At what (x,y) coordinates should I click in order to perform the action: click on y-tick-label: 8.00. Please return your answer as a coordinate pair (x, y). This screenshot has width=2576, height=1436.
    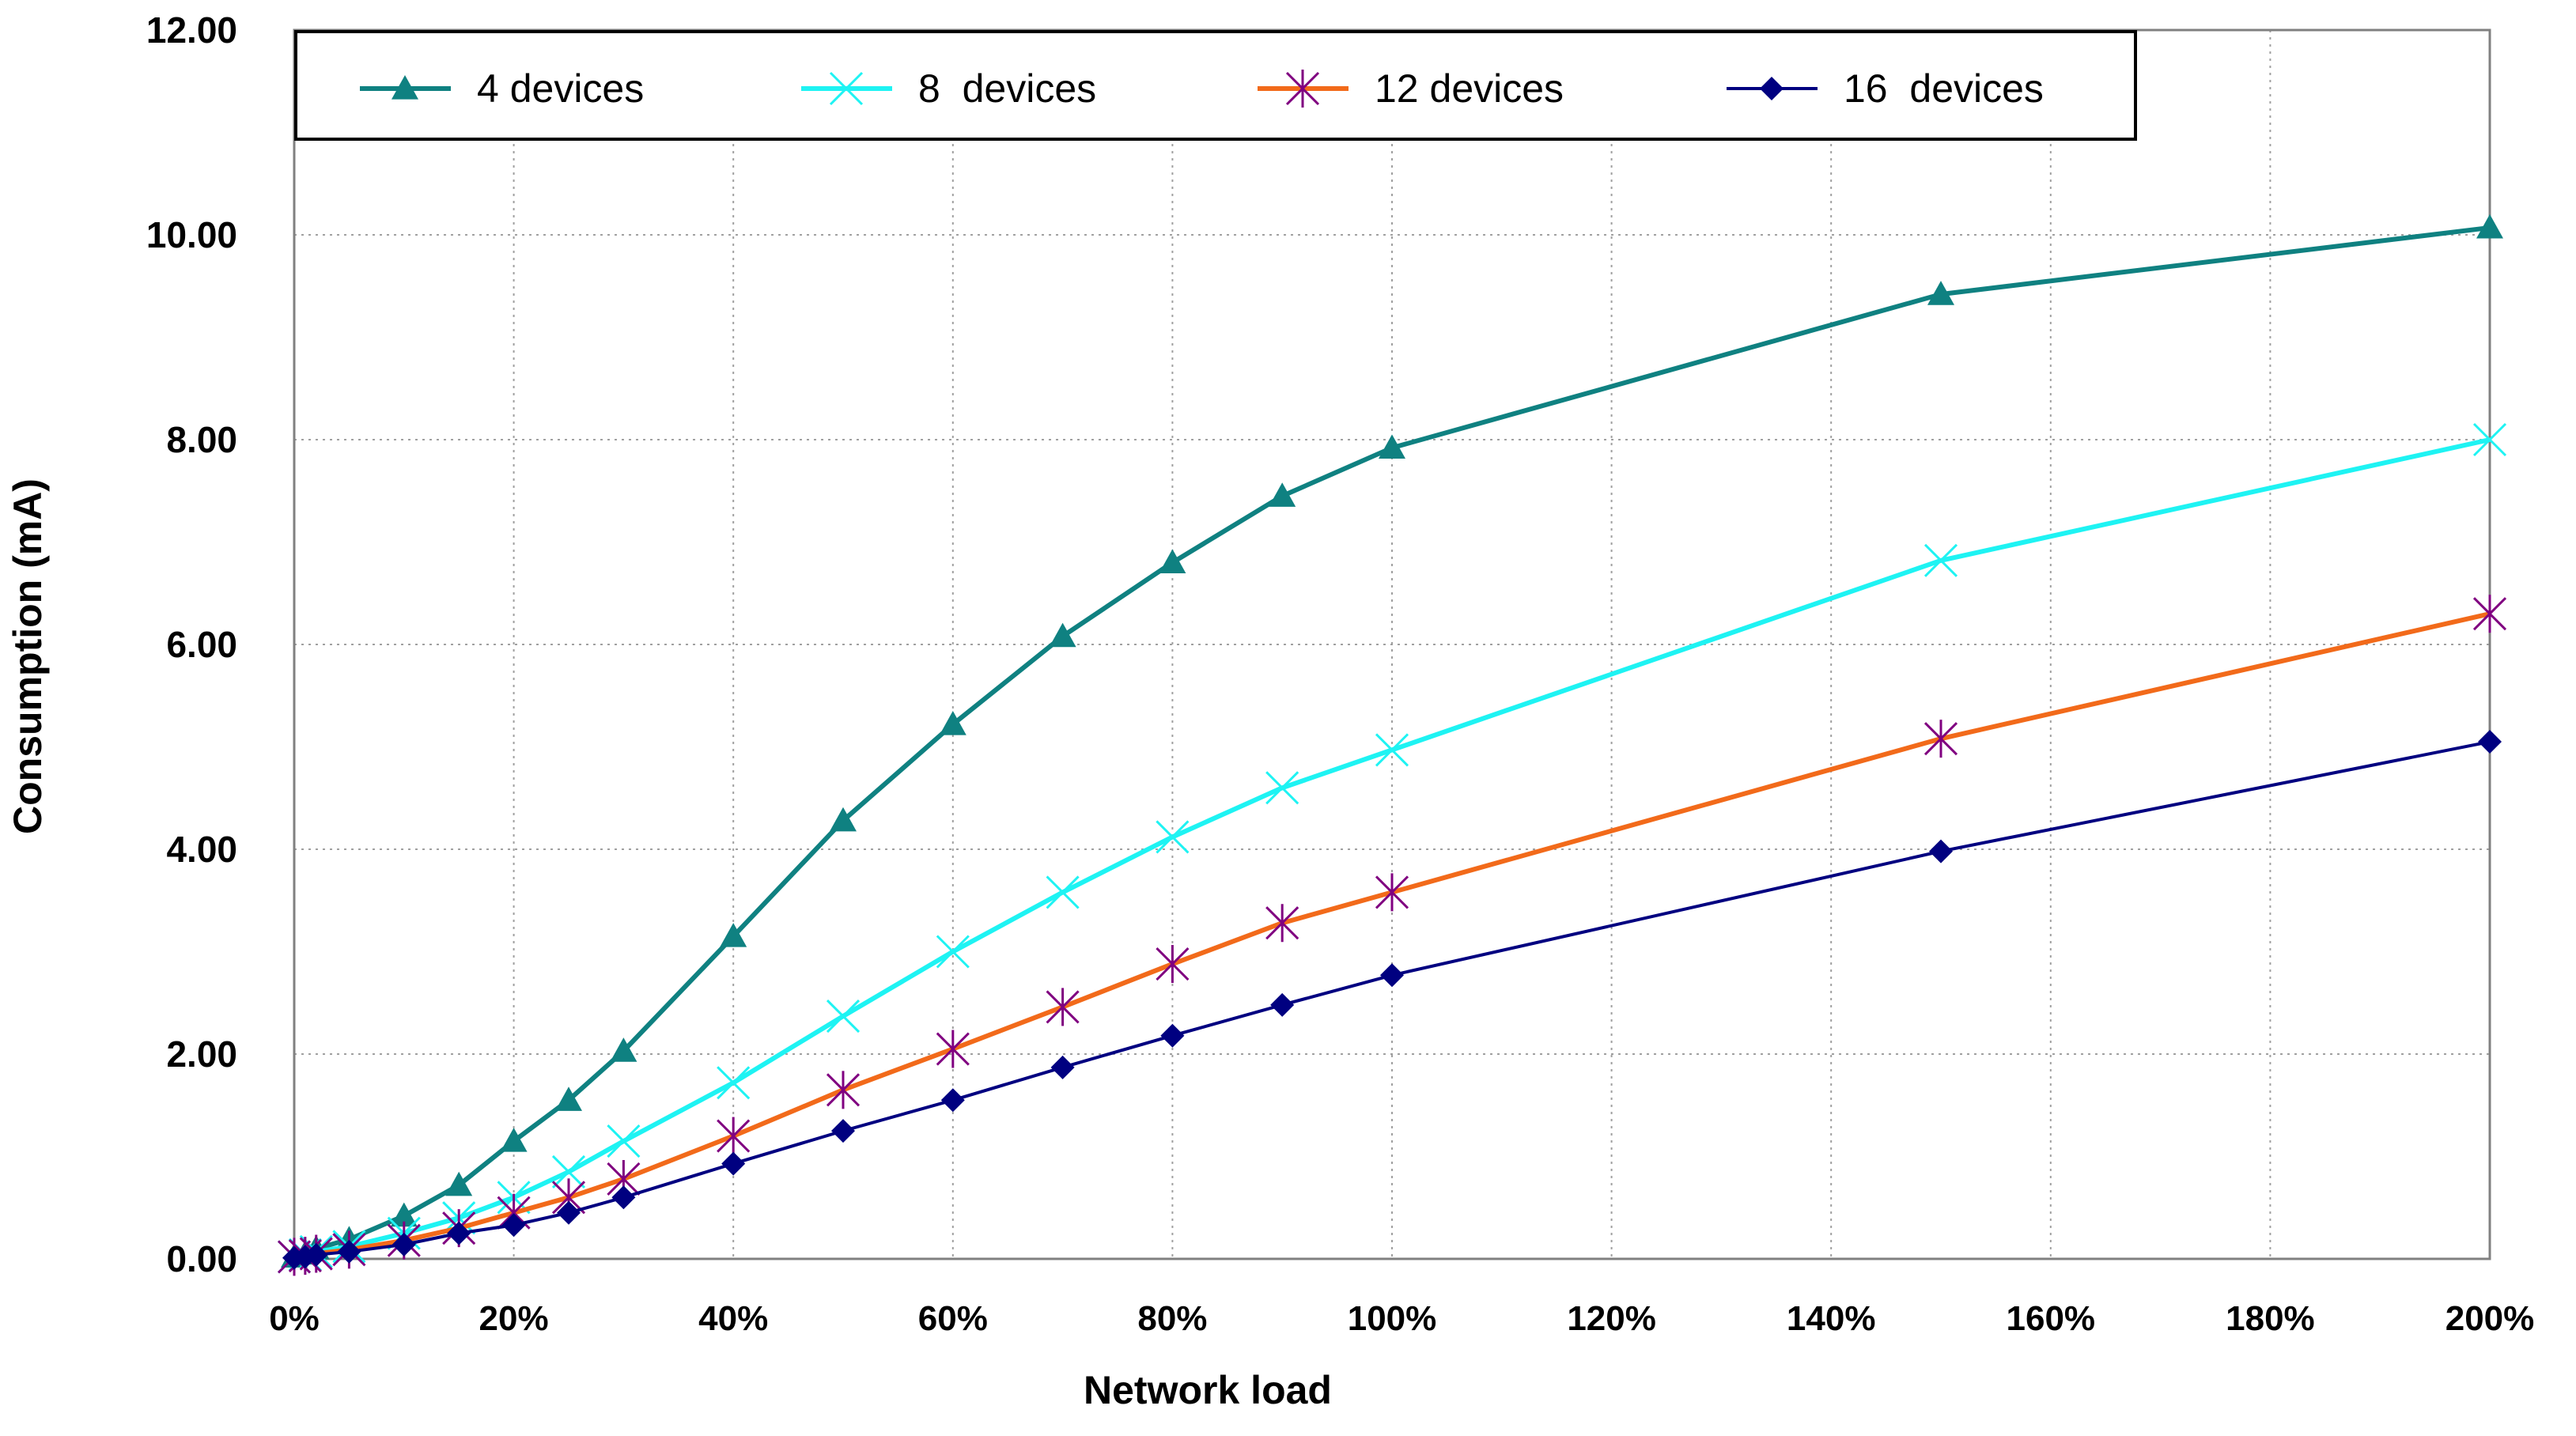
    Looking at the image, I should click on (201, 439).